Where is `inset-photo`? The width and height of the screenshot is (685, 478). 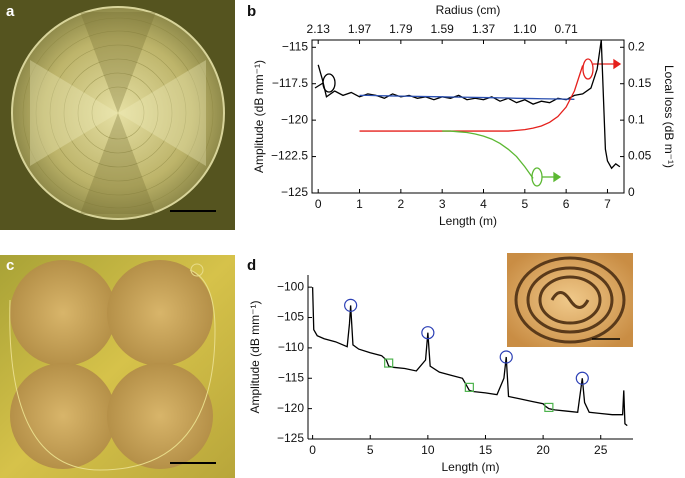
inset-photo is located at coordinates (570, 300).